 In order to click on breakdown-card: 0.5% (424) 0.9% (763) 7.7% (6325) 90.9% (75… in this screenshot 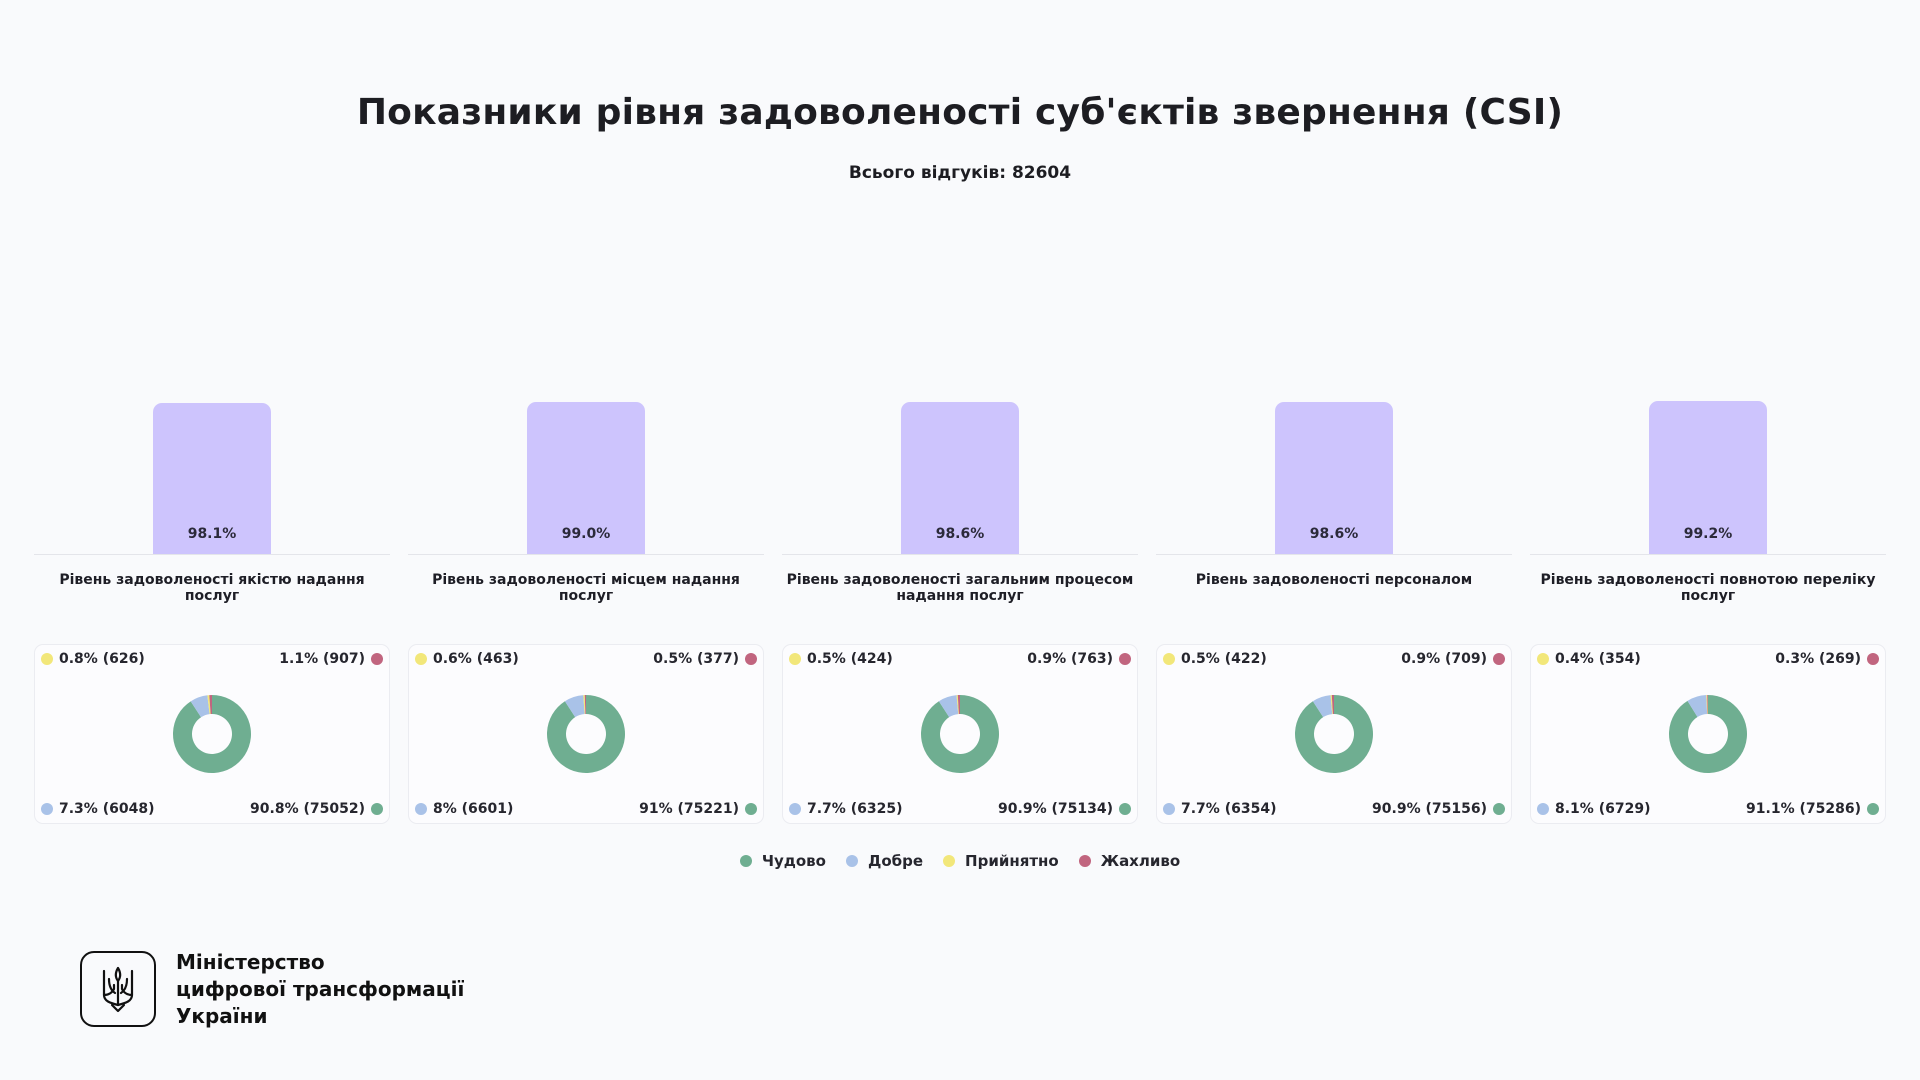, I will do `click(960, 734)`.